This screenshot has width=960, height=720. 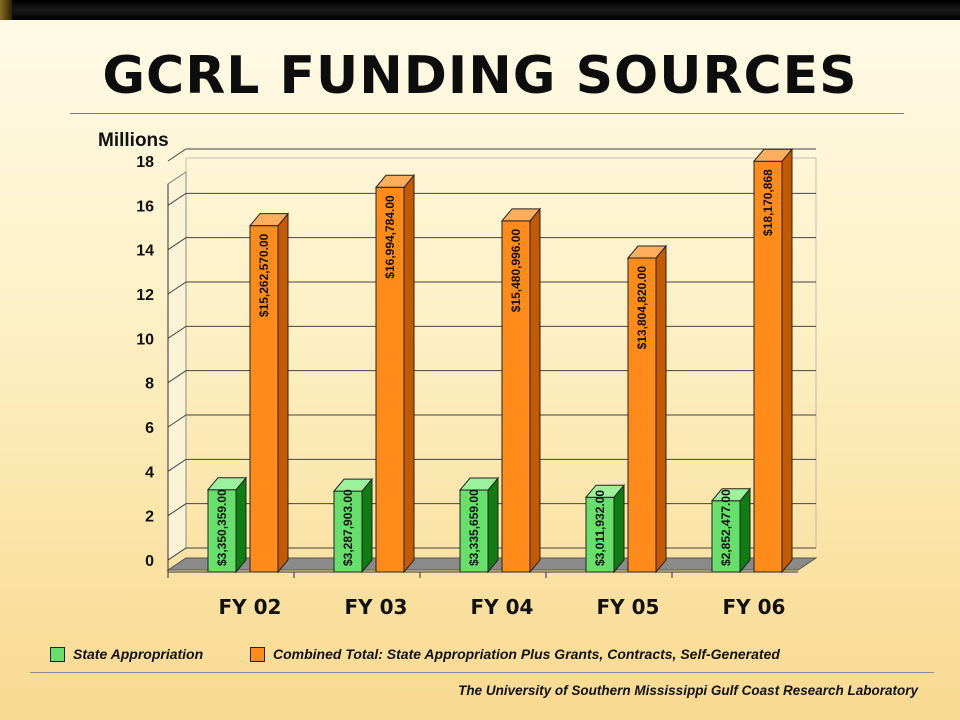 What do you see at coordinates (754, 607) in the screenshot?
I see `x-category-label: FY 06` at bounding box center [754, 607].